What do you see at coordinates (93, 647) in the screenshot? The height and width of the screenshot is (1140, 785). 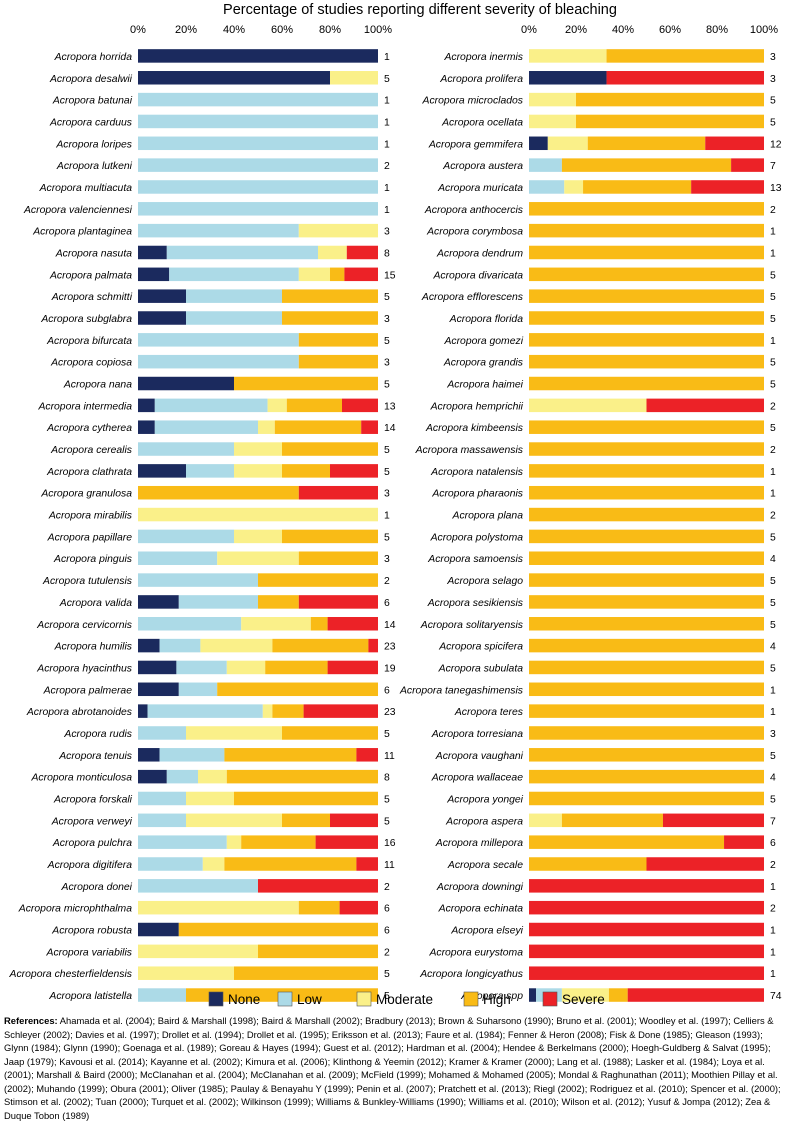 I see `species-label: Acropora humilis` at bounding box center [93, 647].